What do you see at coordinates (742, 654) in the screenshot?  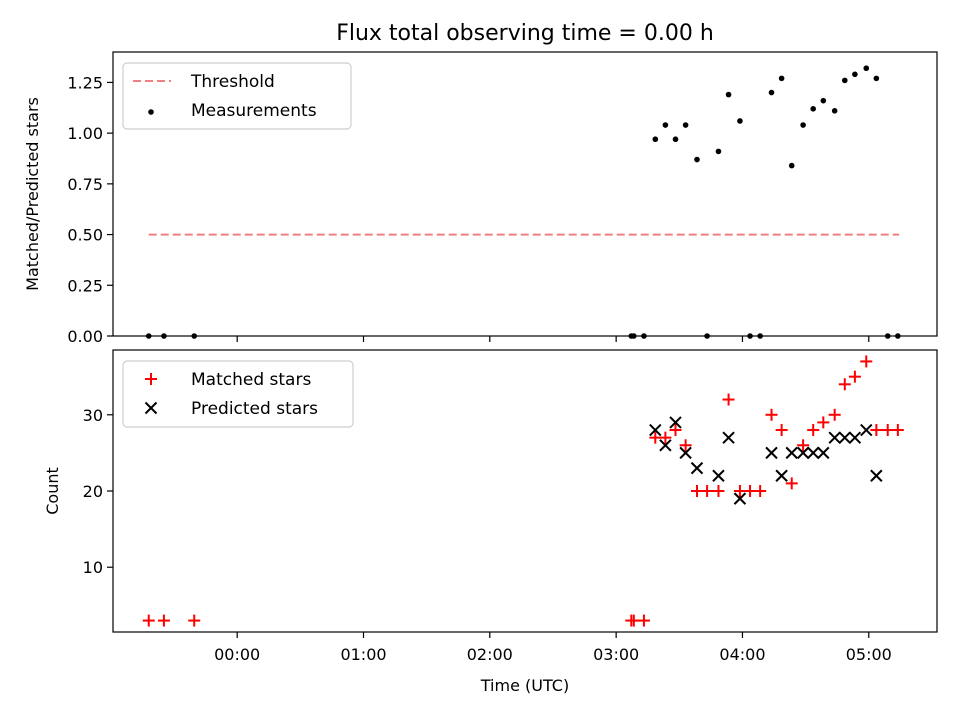 I see `xtick-label: 04:00` at bounding box center [742, 654].